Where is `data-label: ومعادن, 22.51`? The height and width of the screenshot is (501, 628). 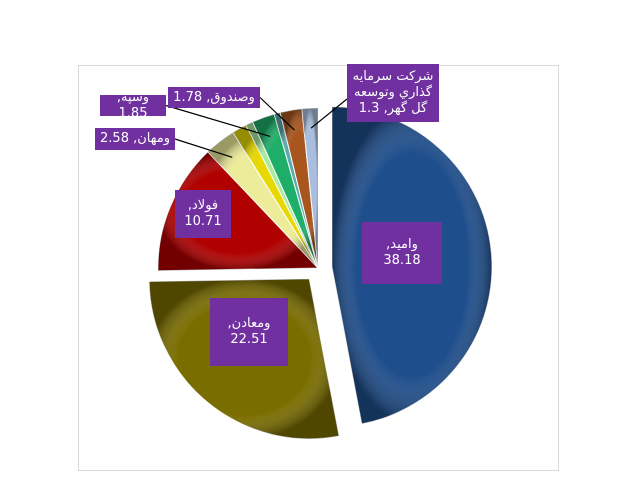
data-label: ومعادن, 22.51 is located at coordinates (249, 332).